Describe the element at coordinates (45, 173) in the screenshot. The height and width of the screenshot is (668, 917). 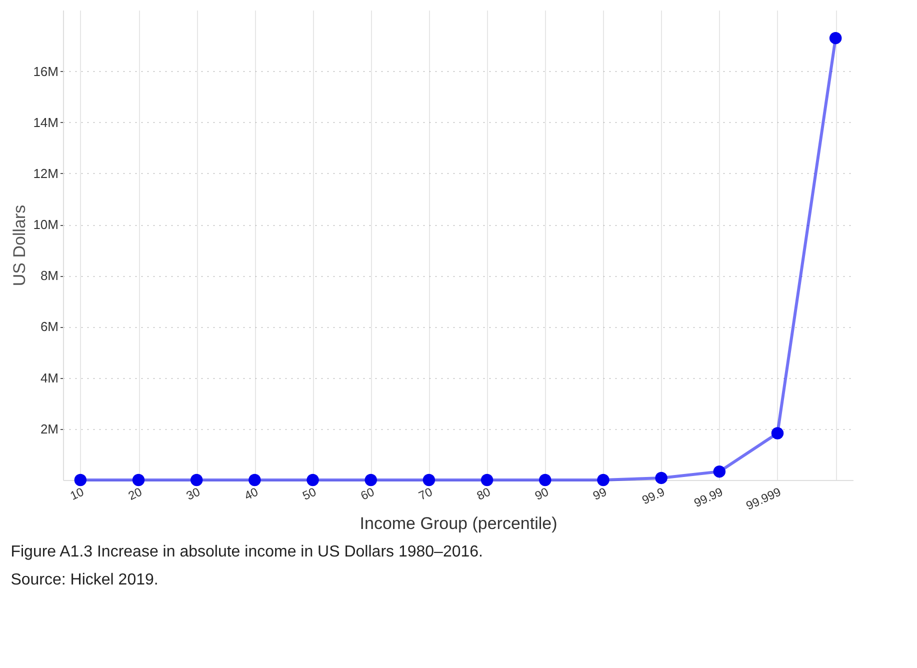
I see `y-tick-label: 12M` at that location.